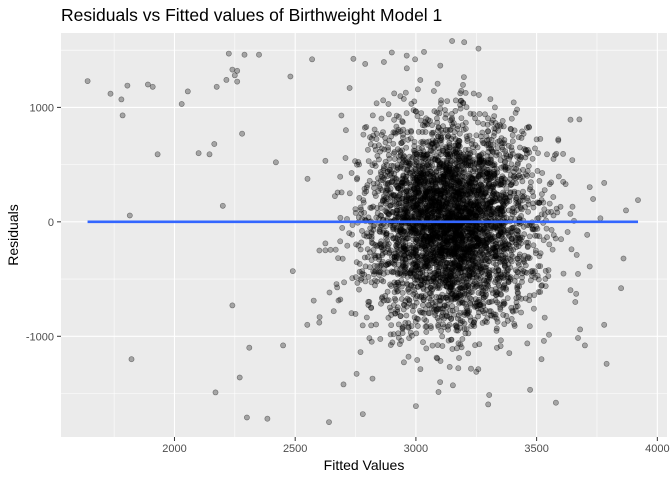 This screenshot has width=672, height=480. Describe the element at coordinates (416, 449) in the screenshot. I see `x-tick-label: 3000` at that location.